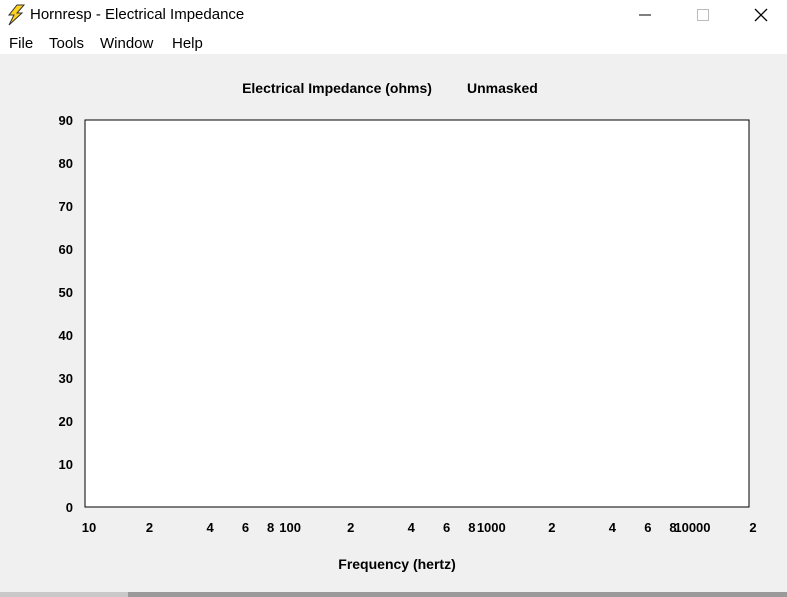 The height and width of the screenshot is (597, 787). What do you see at coordinates (66, 249) in the screenshot?
I see `y-tick-label: 60` at bounding box center [66, 249].